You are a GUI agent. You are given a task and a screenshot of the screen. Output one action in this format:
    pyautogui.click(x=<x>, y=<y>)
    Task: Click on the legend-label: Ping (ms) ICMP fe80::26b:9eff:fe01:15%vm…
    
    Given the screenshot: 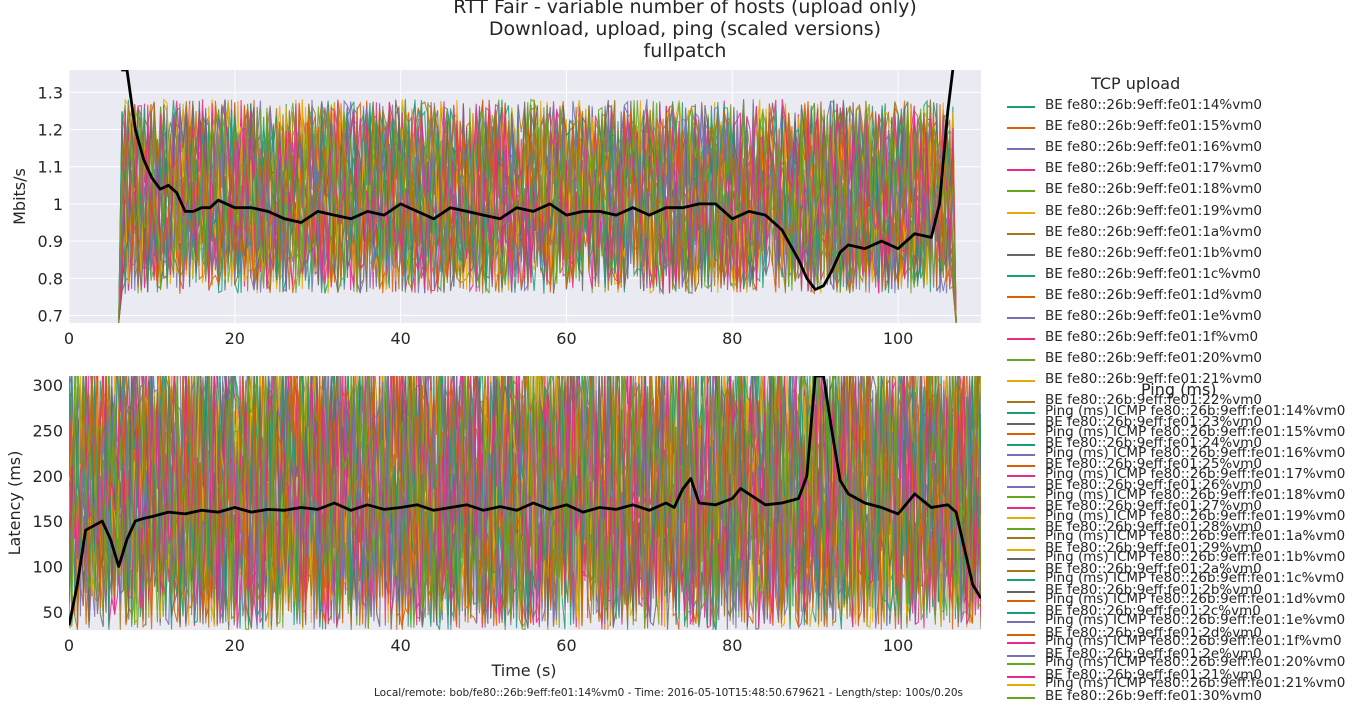 What is the action you would take?
    pyautogui.click(x=1195, y=431)
    